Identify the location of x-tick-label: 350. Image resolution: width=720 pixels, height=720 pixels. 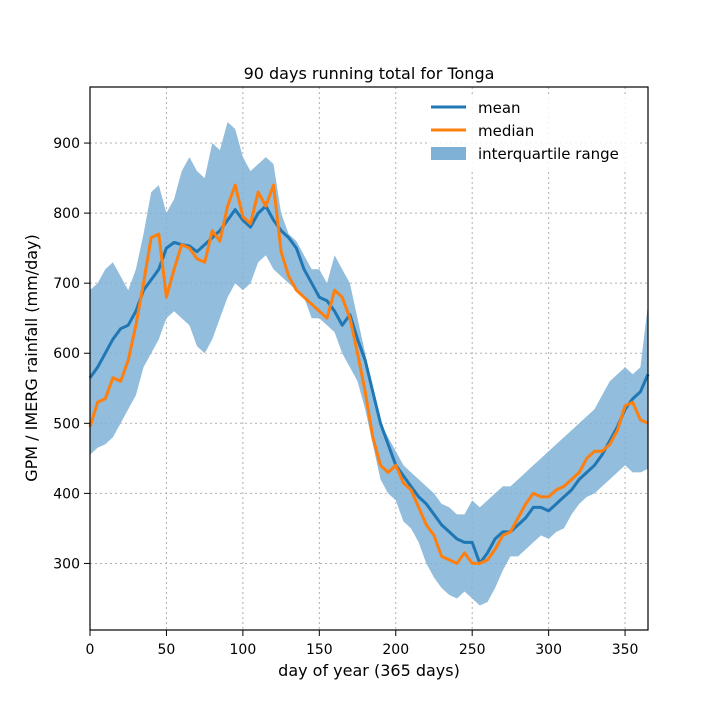
(625, 650).